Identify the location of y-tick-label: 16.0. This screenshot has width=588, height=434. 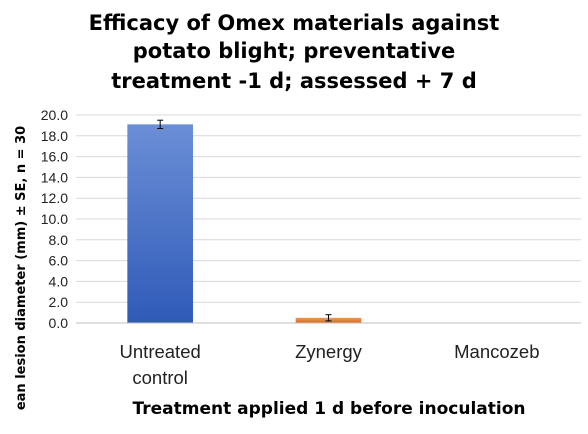
(54, 157).